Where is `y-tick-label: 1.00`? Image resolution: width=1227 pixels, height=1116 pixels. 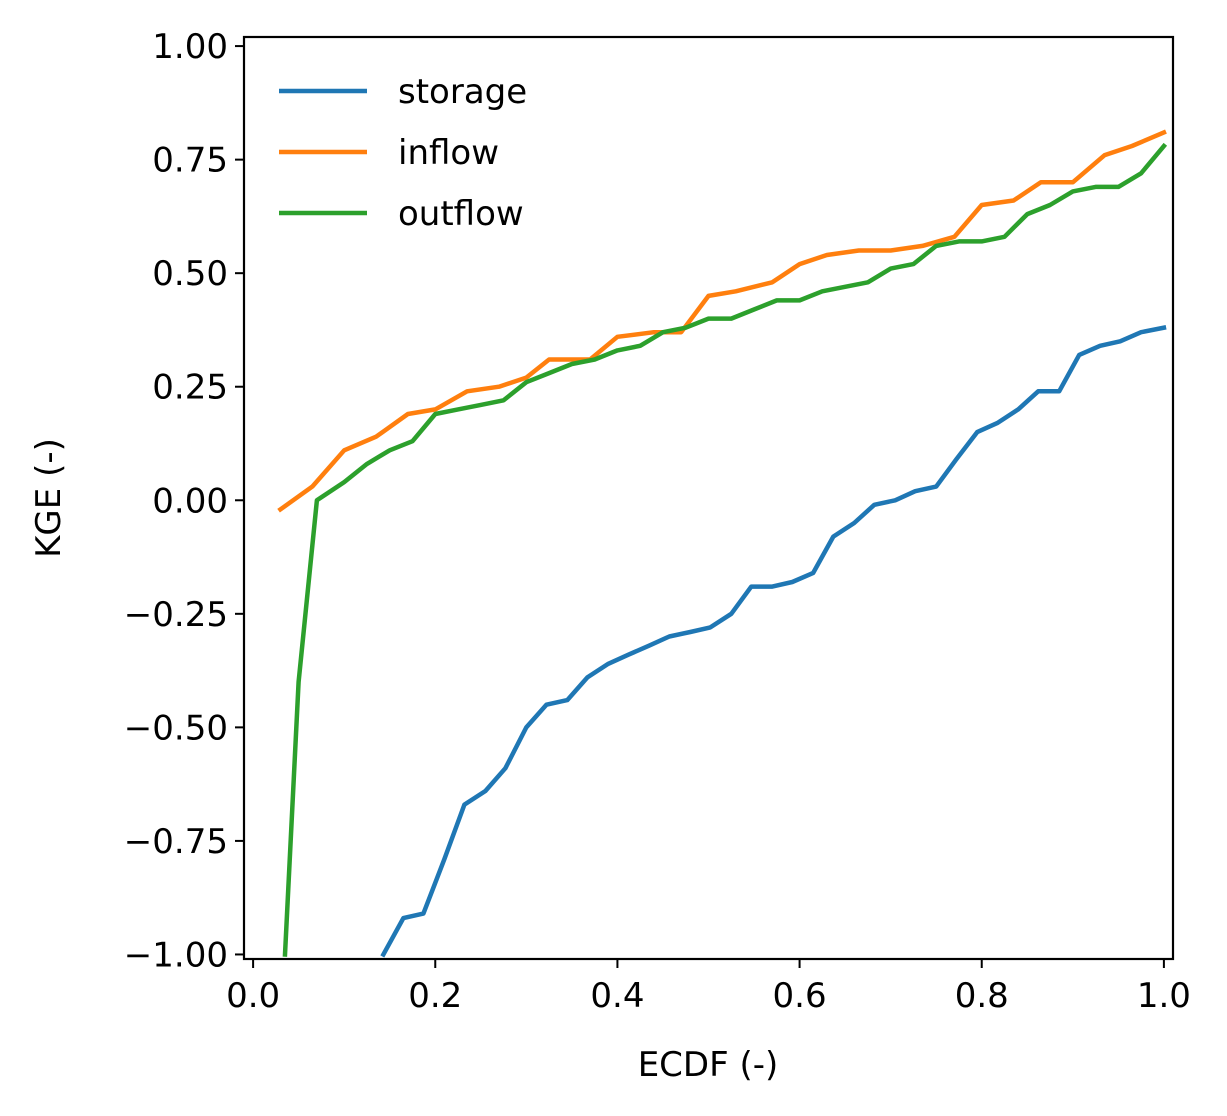
y-tick-label: 1.00 is located at coordinates (190, 47).